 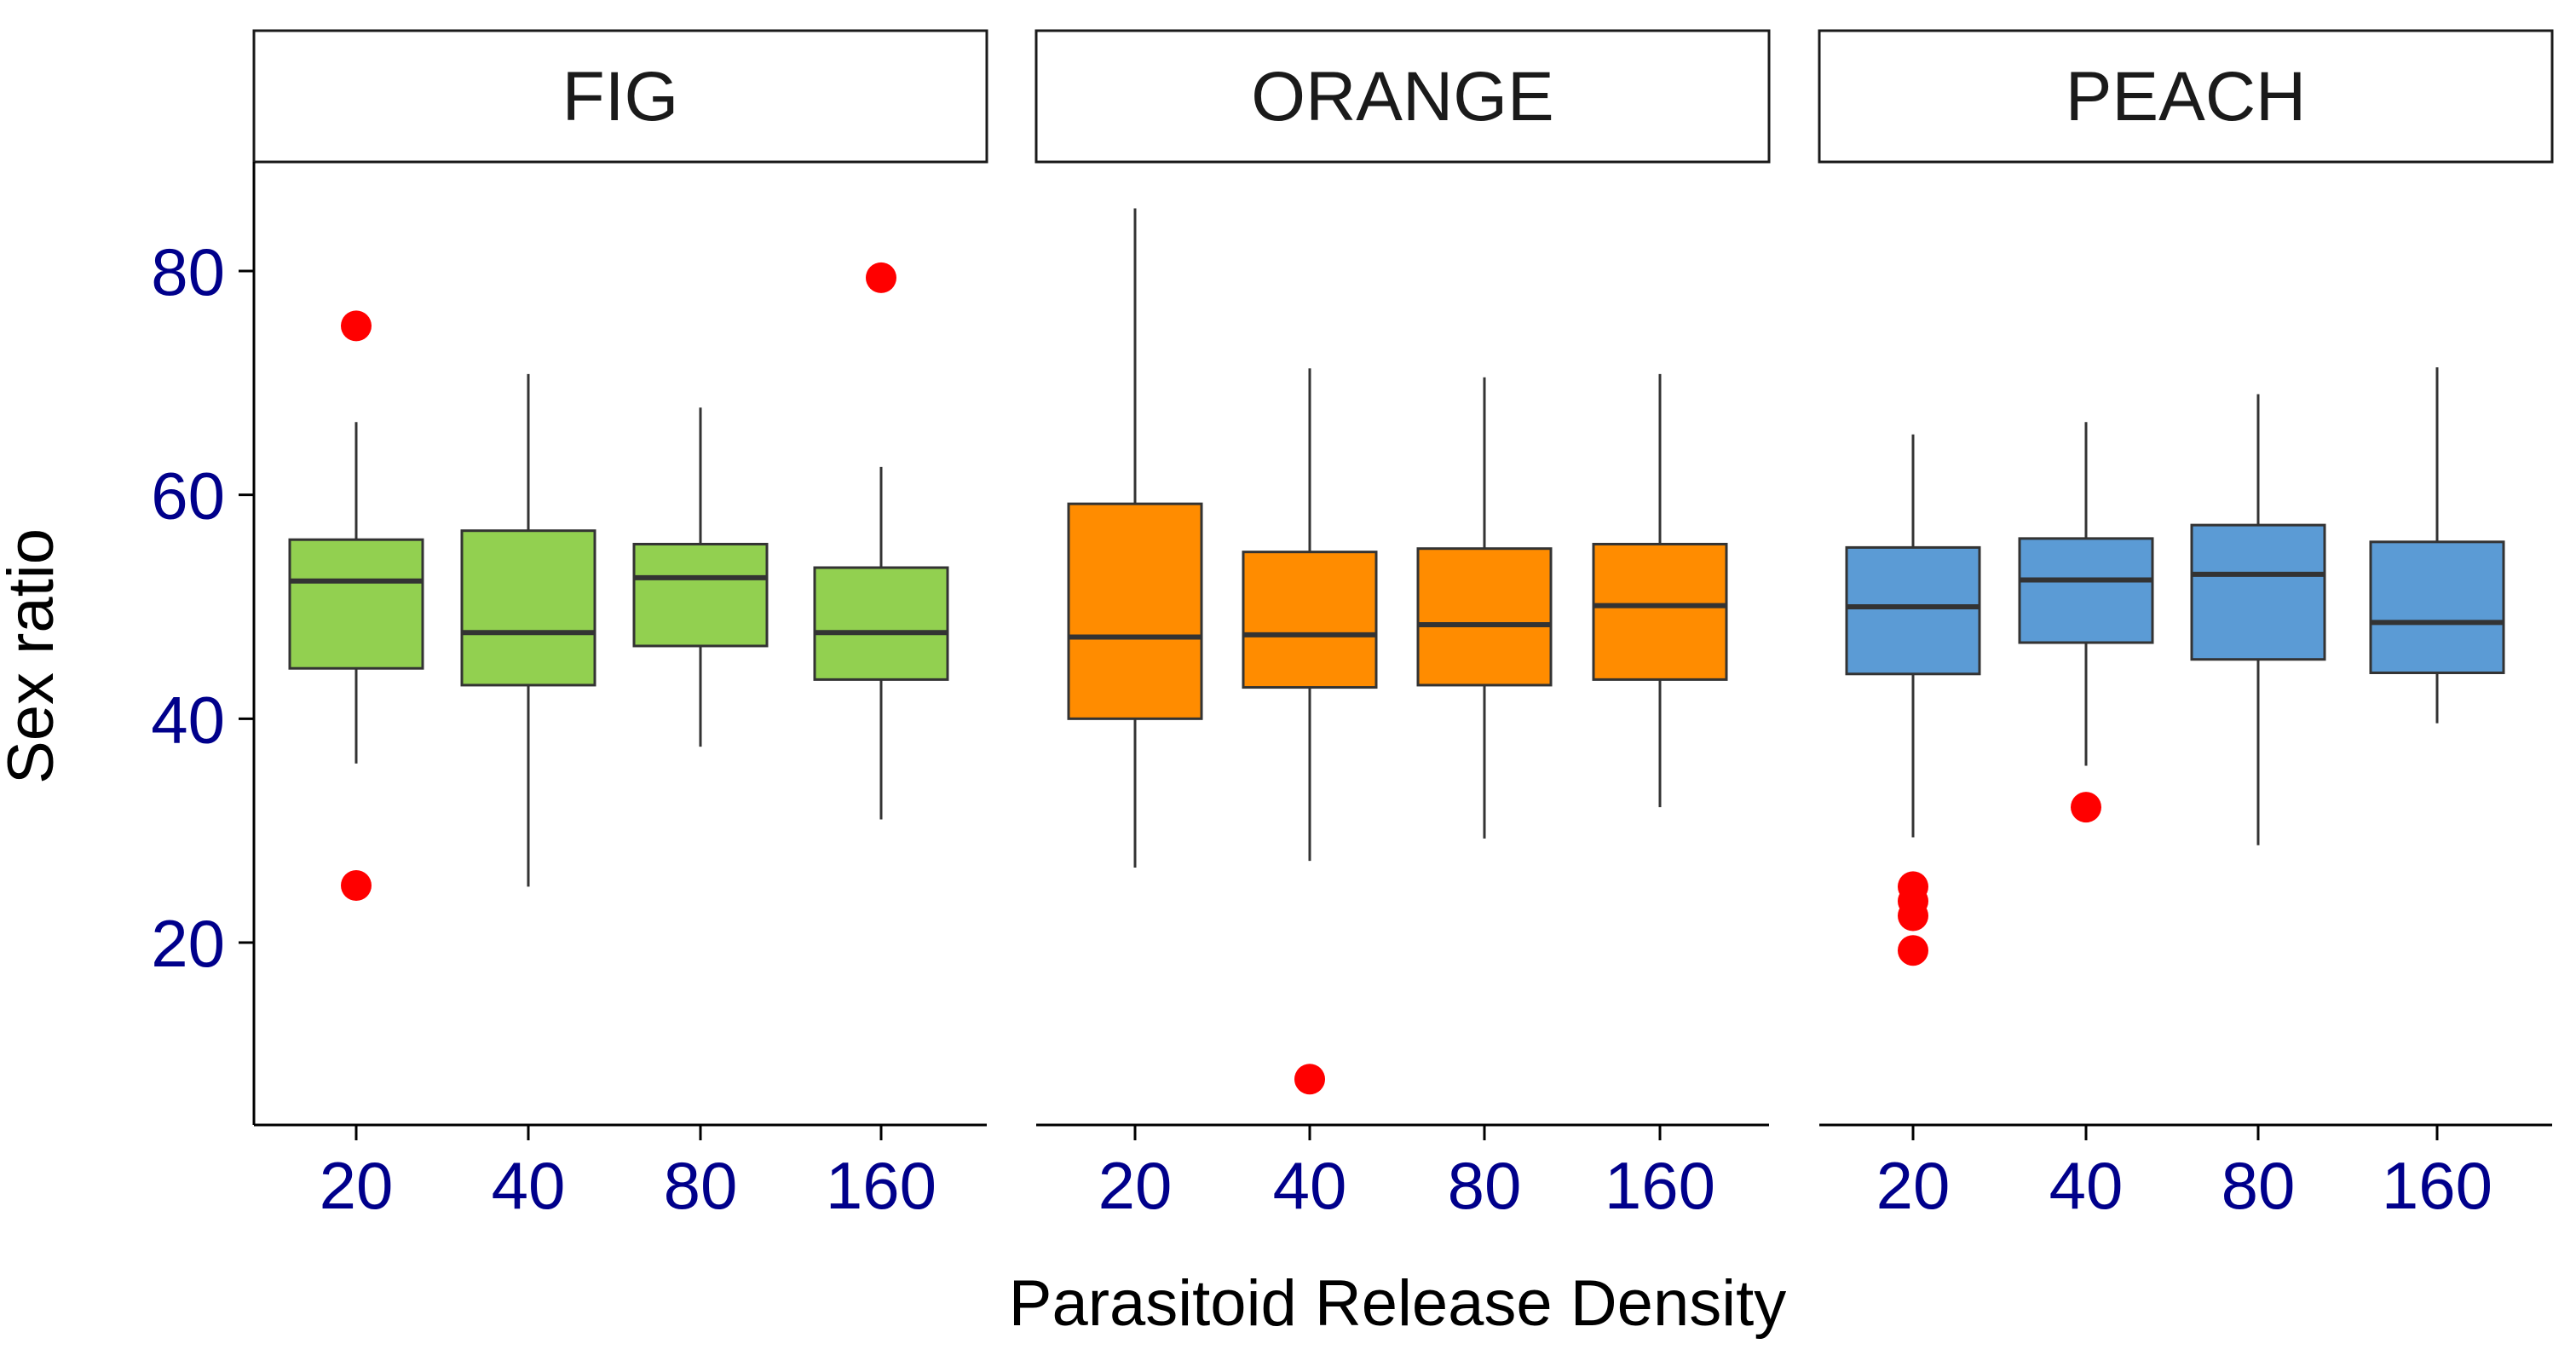 What do you see at coordinates (188, 943) in the screenshot?
I see `y-tick-label: 20` at bounding box center [188, 943].